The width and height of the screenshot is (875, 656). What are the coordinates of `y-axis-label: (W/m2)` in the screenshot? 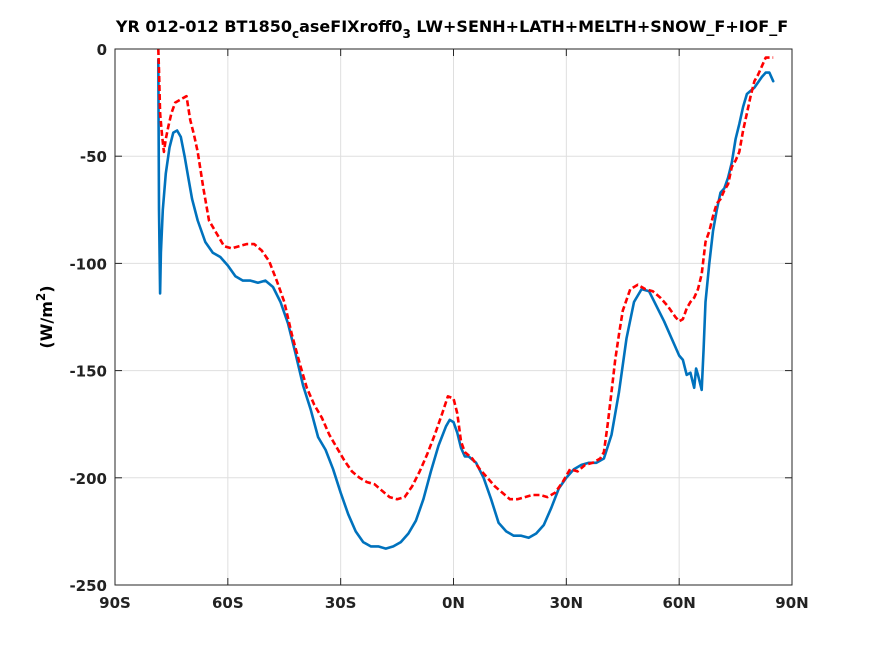 It's located at (45, 316).